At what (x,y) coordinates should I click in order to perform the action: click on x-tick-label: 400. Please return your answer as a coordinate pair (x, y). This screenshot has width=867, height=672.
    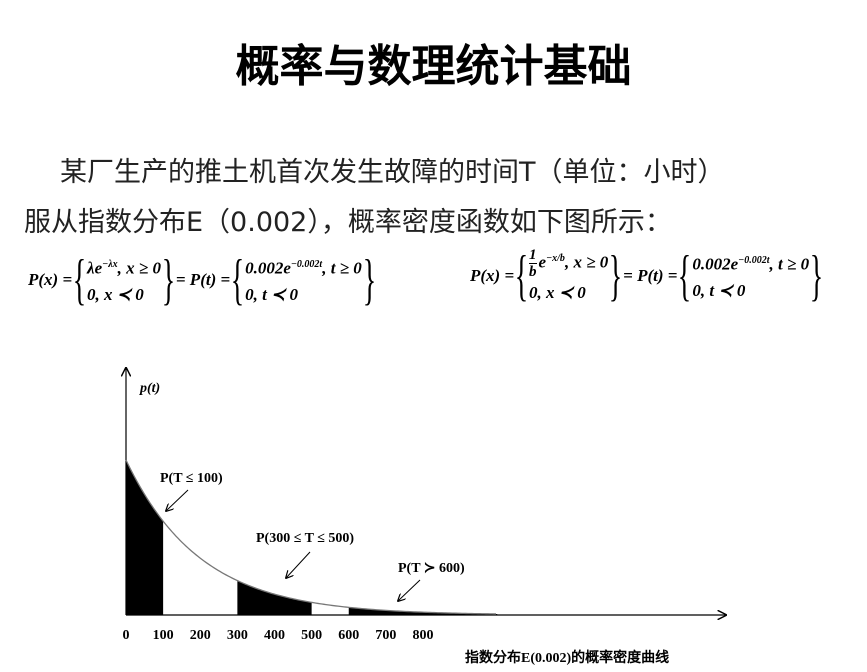
    Looking at the image, I should click on (274, 635).